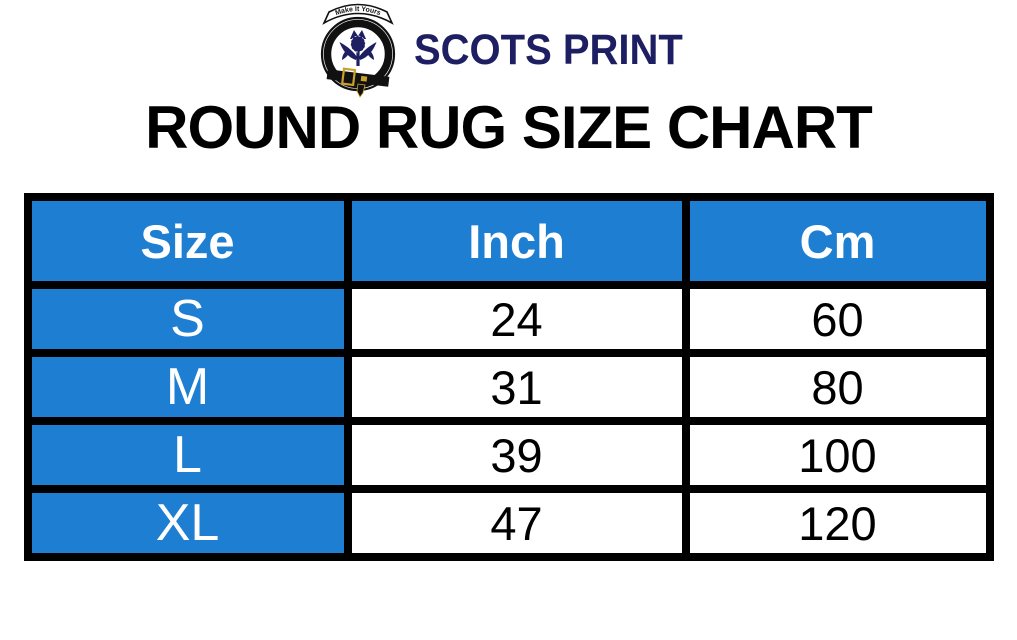 This screenshot has height=640, width=1017. What do you see at coordinates (187, 387) in the screenshot?
I see `size-cell: M` at bounding box center [187, 387].